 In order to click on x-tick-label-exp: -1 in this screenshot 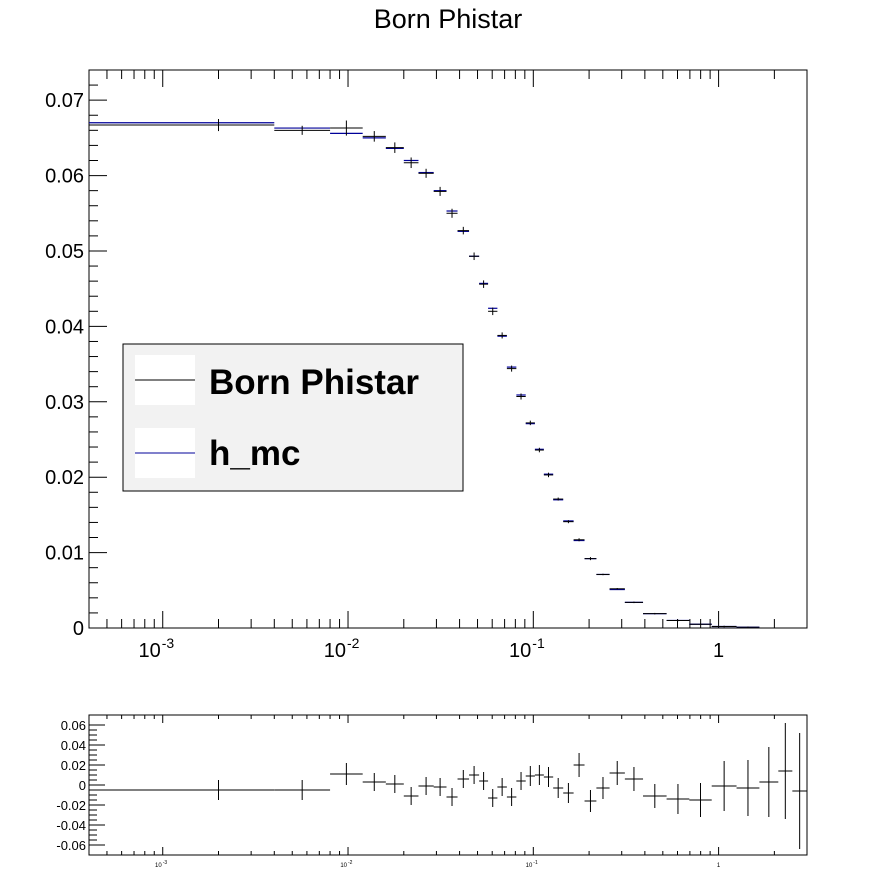, I will do `click(538, 643)`.